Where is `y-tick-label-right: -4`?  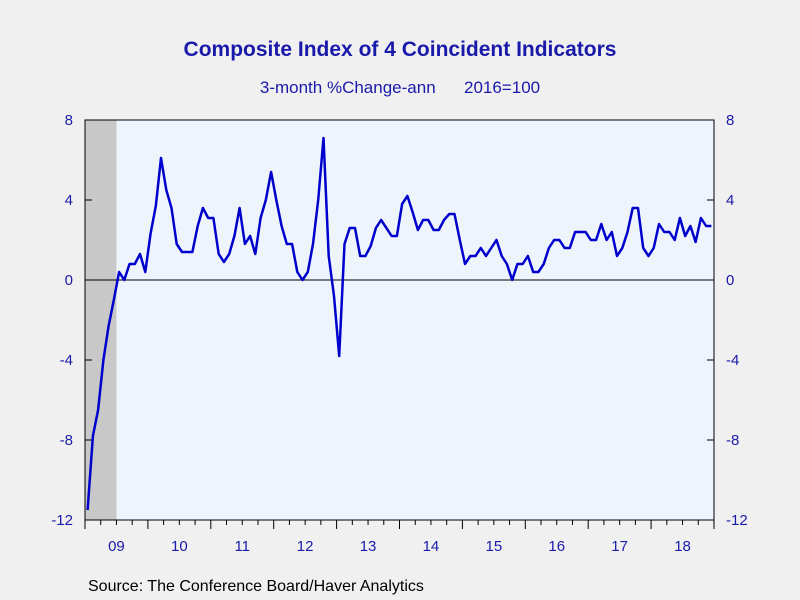 y-tick-label-right: -4 is located at coordinates (732, 360).